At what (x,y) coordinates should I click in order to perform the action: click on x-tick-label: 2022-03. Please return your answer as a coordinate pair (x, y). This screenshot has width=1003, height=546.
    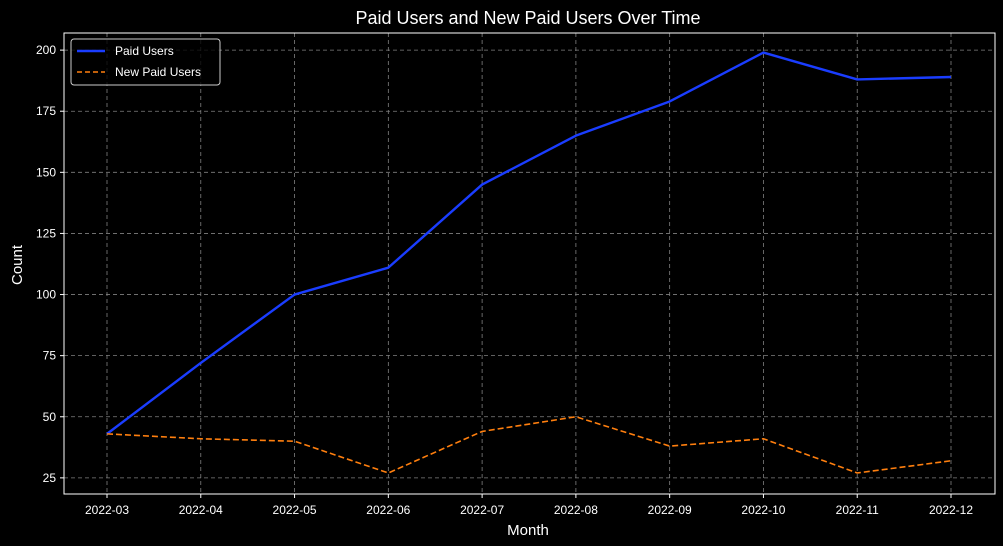
    Looking at the image, I should click on (107, 510).